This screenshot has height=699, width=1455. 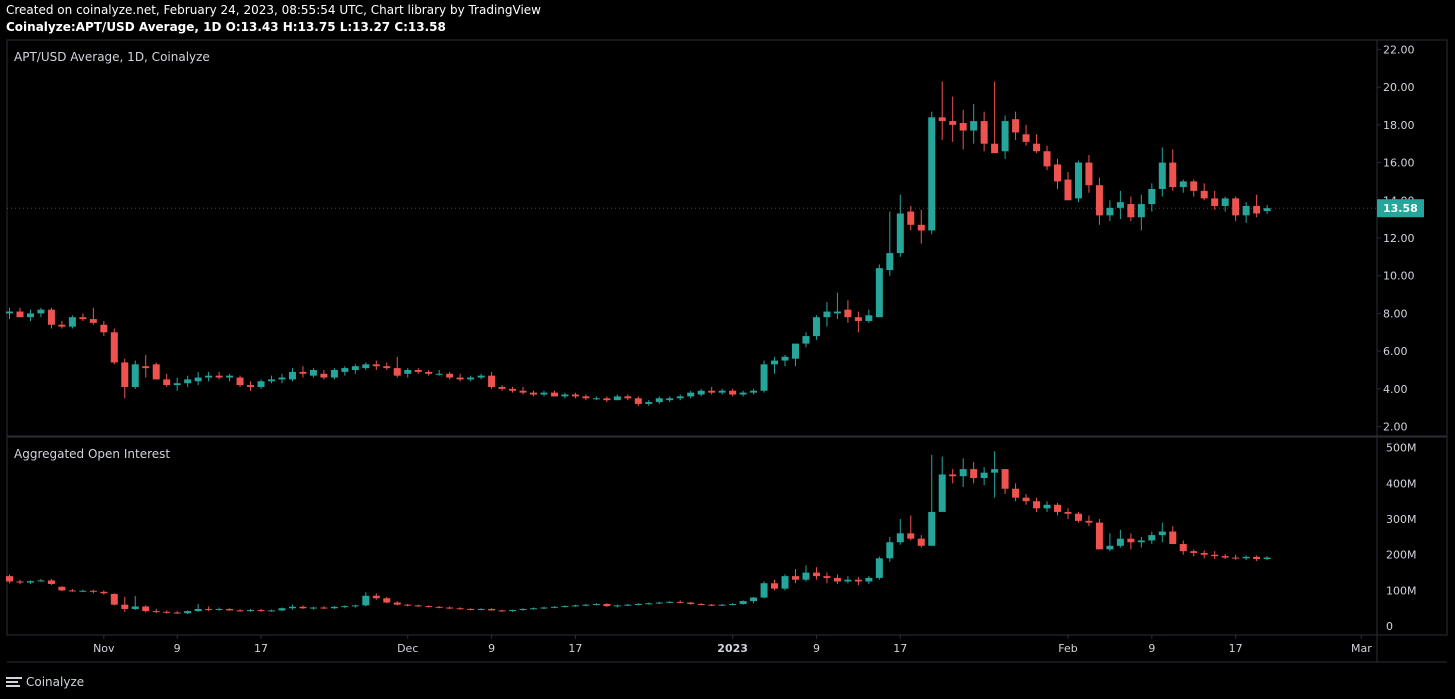 I want to click on oi-axis-tick-label: 500M, so click(x=1401, y=448).